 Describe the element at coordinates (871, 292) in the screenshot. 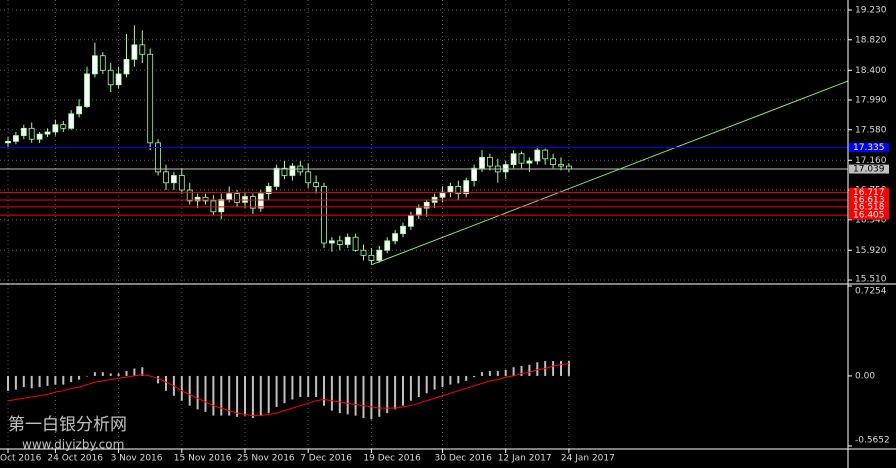

I see `y-tick-label: 0.7254` at that location.